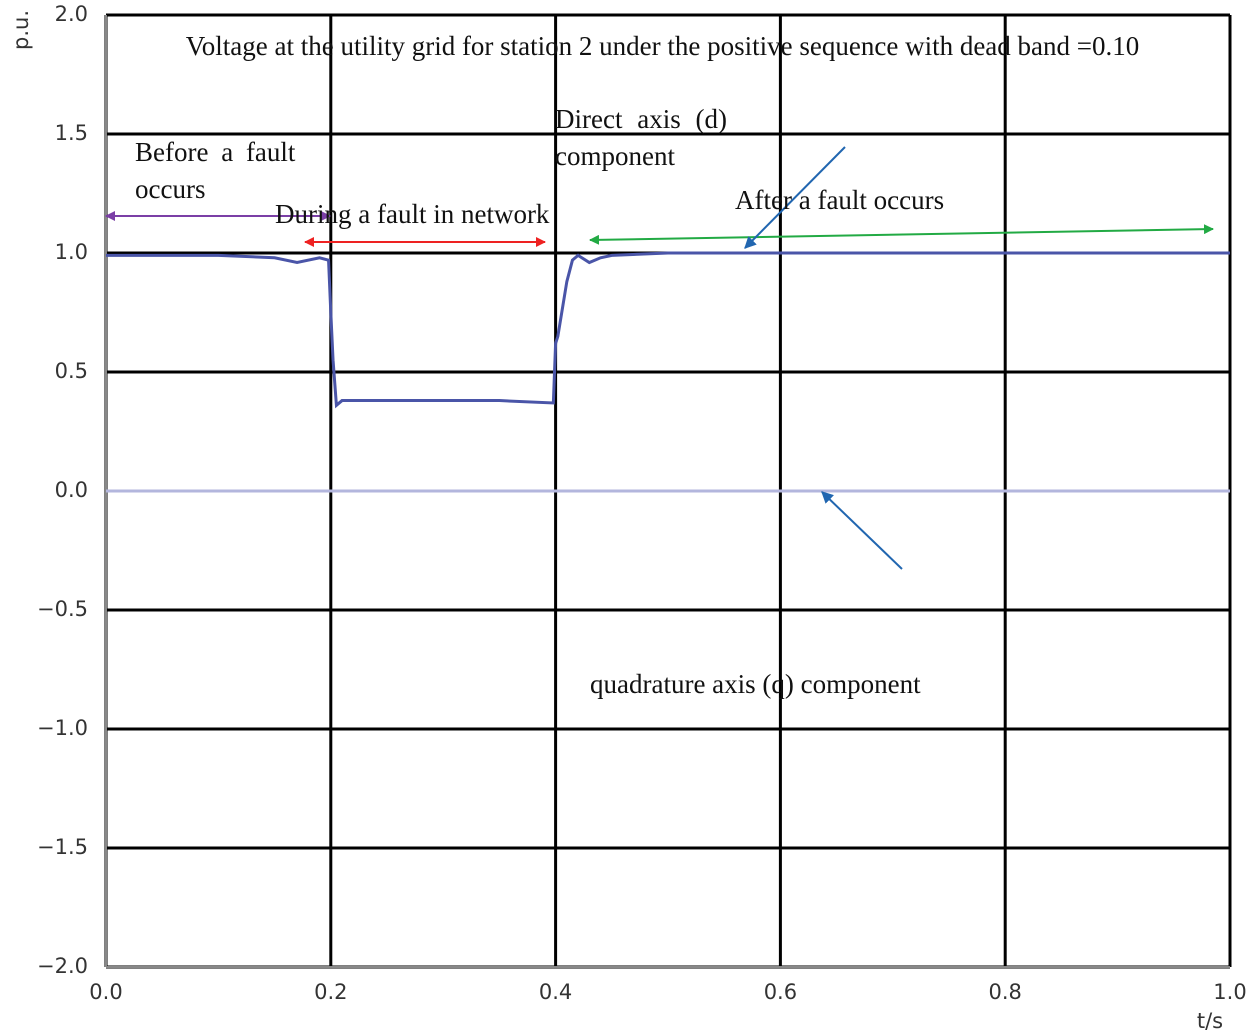  What do you see at coordinates (412, 214) in the screenshot?
I see `annotation: During a fault in network` at bounding box center [412, 214].